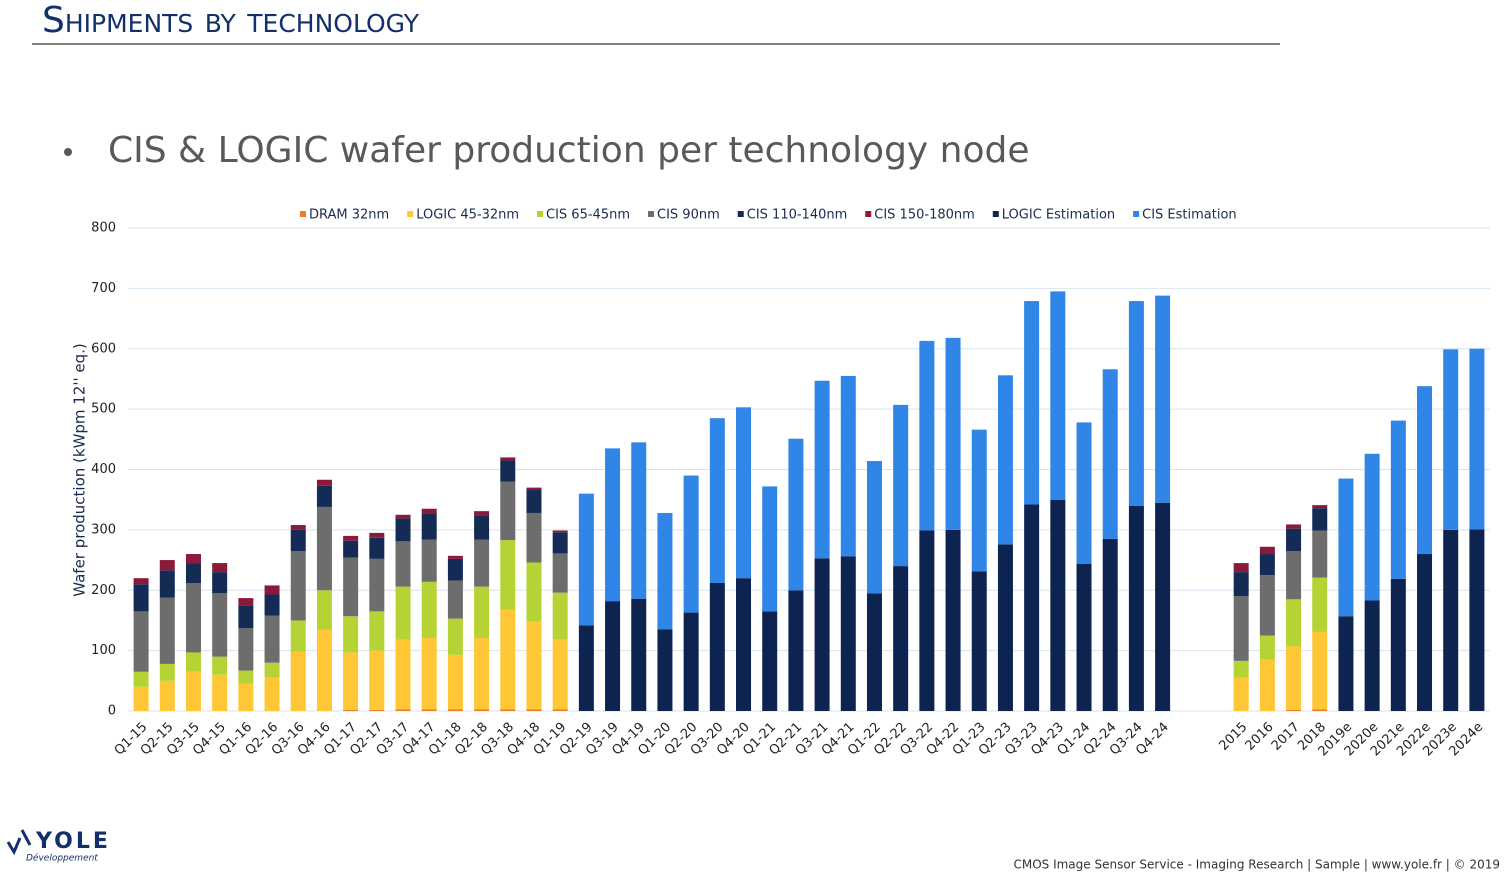 This screenshot has width=1504, height=883. I want to click on y-axis-label: Wafer production (kWpm 12'' eq.), so click(80, 470).